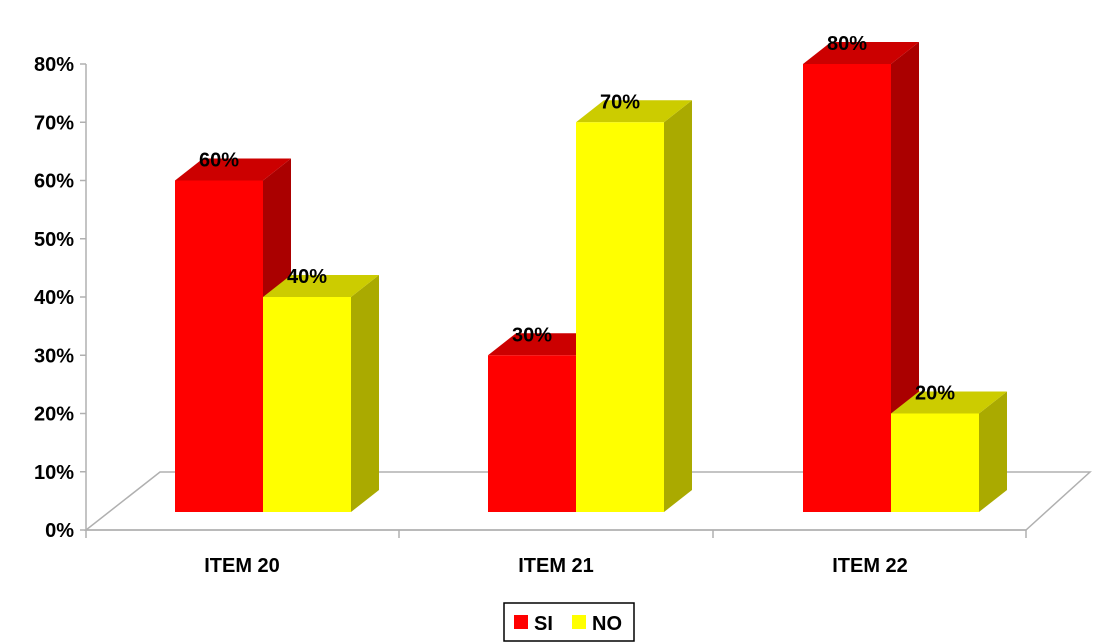 The image size is (1107, 644). Describe the element at coordinates (607, 624) in the screenshot. I see `legend-label-no: NO` at that location.